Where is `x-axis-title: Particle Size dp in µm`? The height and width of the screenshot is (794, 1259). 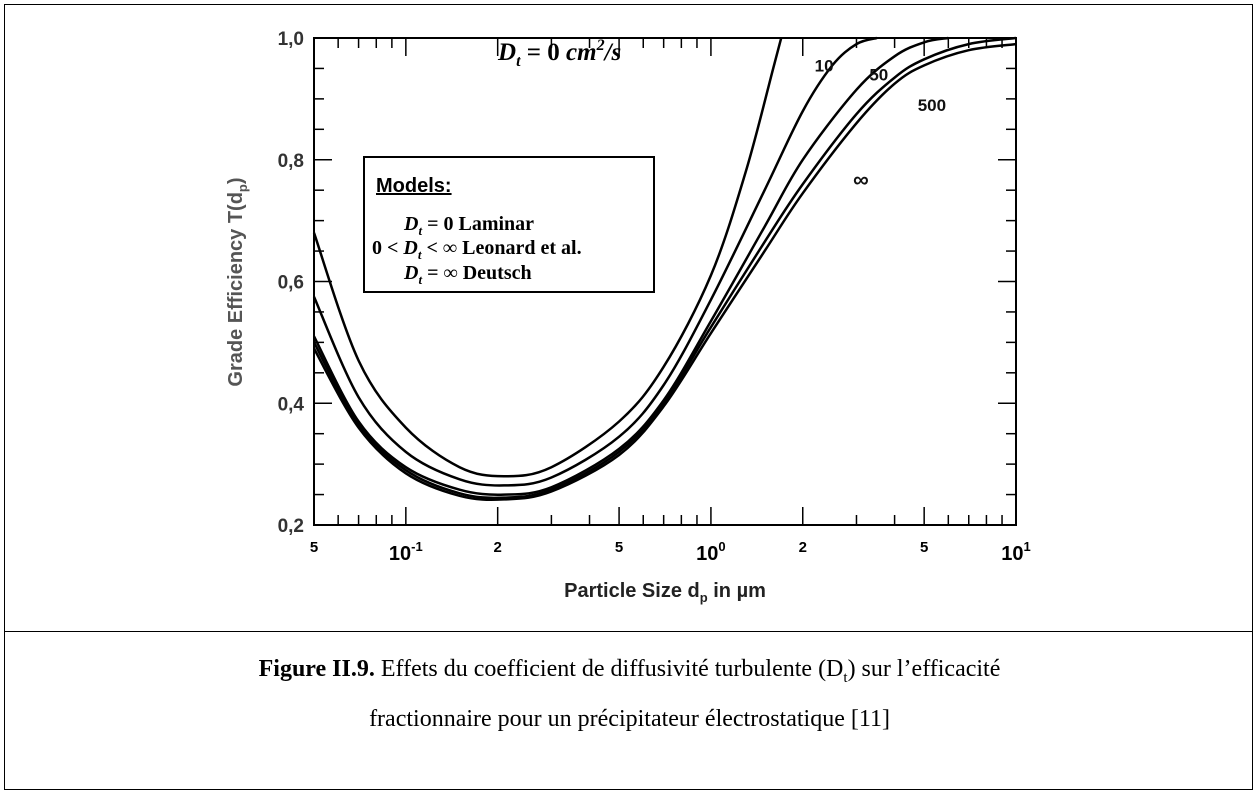
x-axis-title: Particle Size dp in µm is located at coordinates (665, 592).